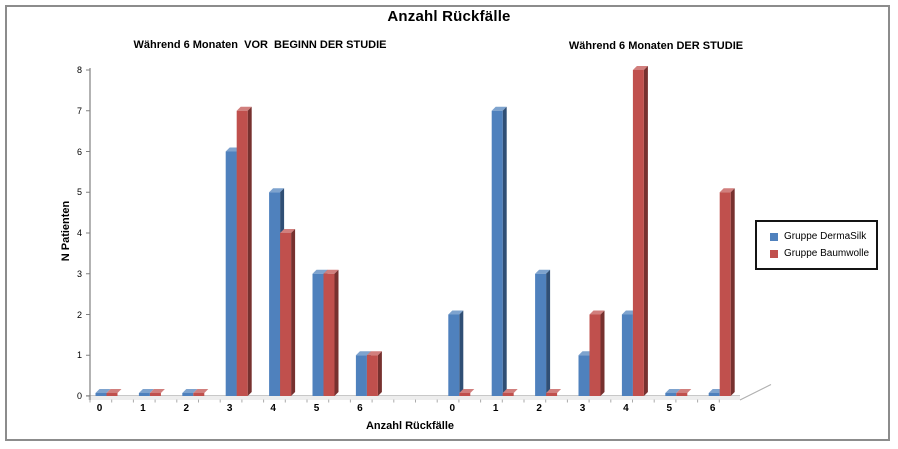 The image size is (898, 449). What do you see at coordinates (79, 314) in the screenshot?
I see `y-tick-label: 2` at bounding box center [79, 314].